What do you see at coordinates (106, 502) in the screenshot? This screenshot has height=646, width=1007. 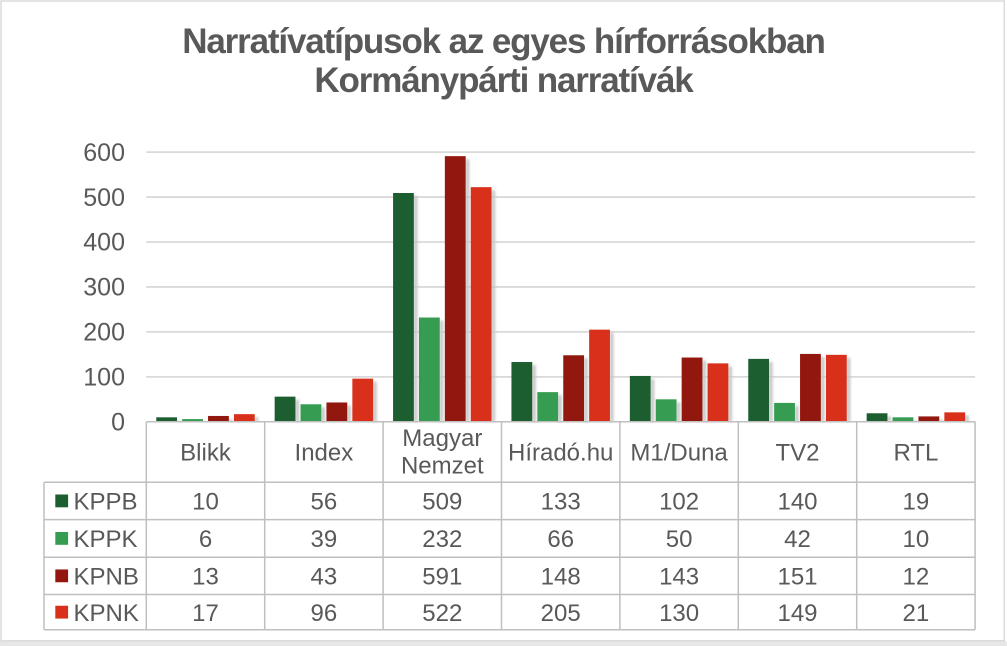 I see `svg-text: KPPB` at bounding box center [106, 502].